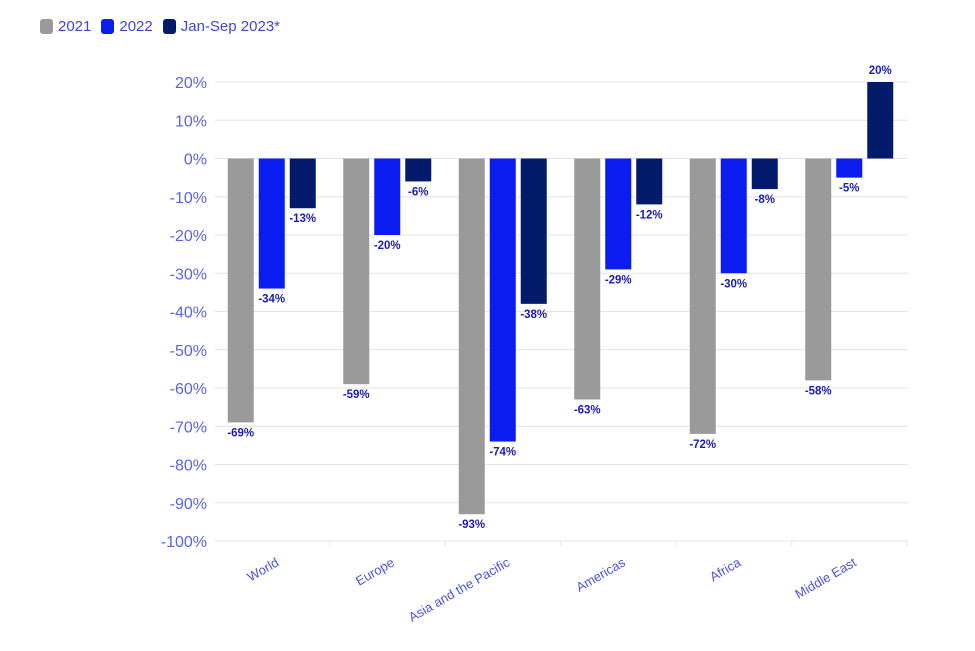 This screenshot has height=651, width=975. What do you see at coordinates (618, 214) in the screenshot?
I see `bar-americas-2022` at bounding box center [618, 214].